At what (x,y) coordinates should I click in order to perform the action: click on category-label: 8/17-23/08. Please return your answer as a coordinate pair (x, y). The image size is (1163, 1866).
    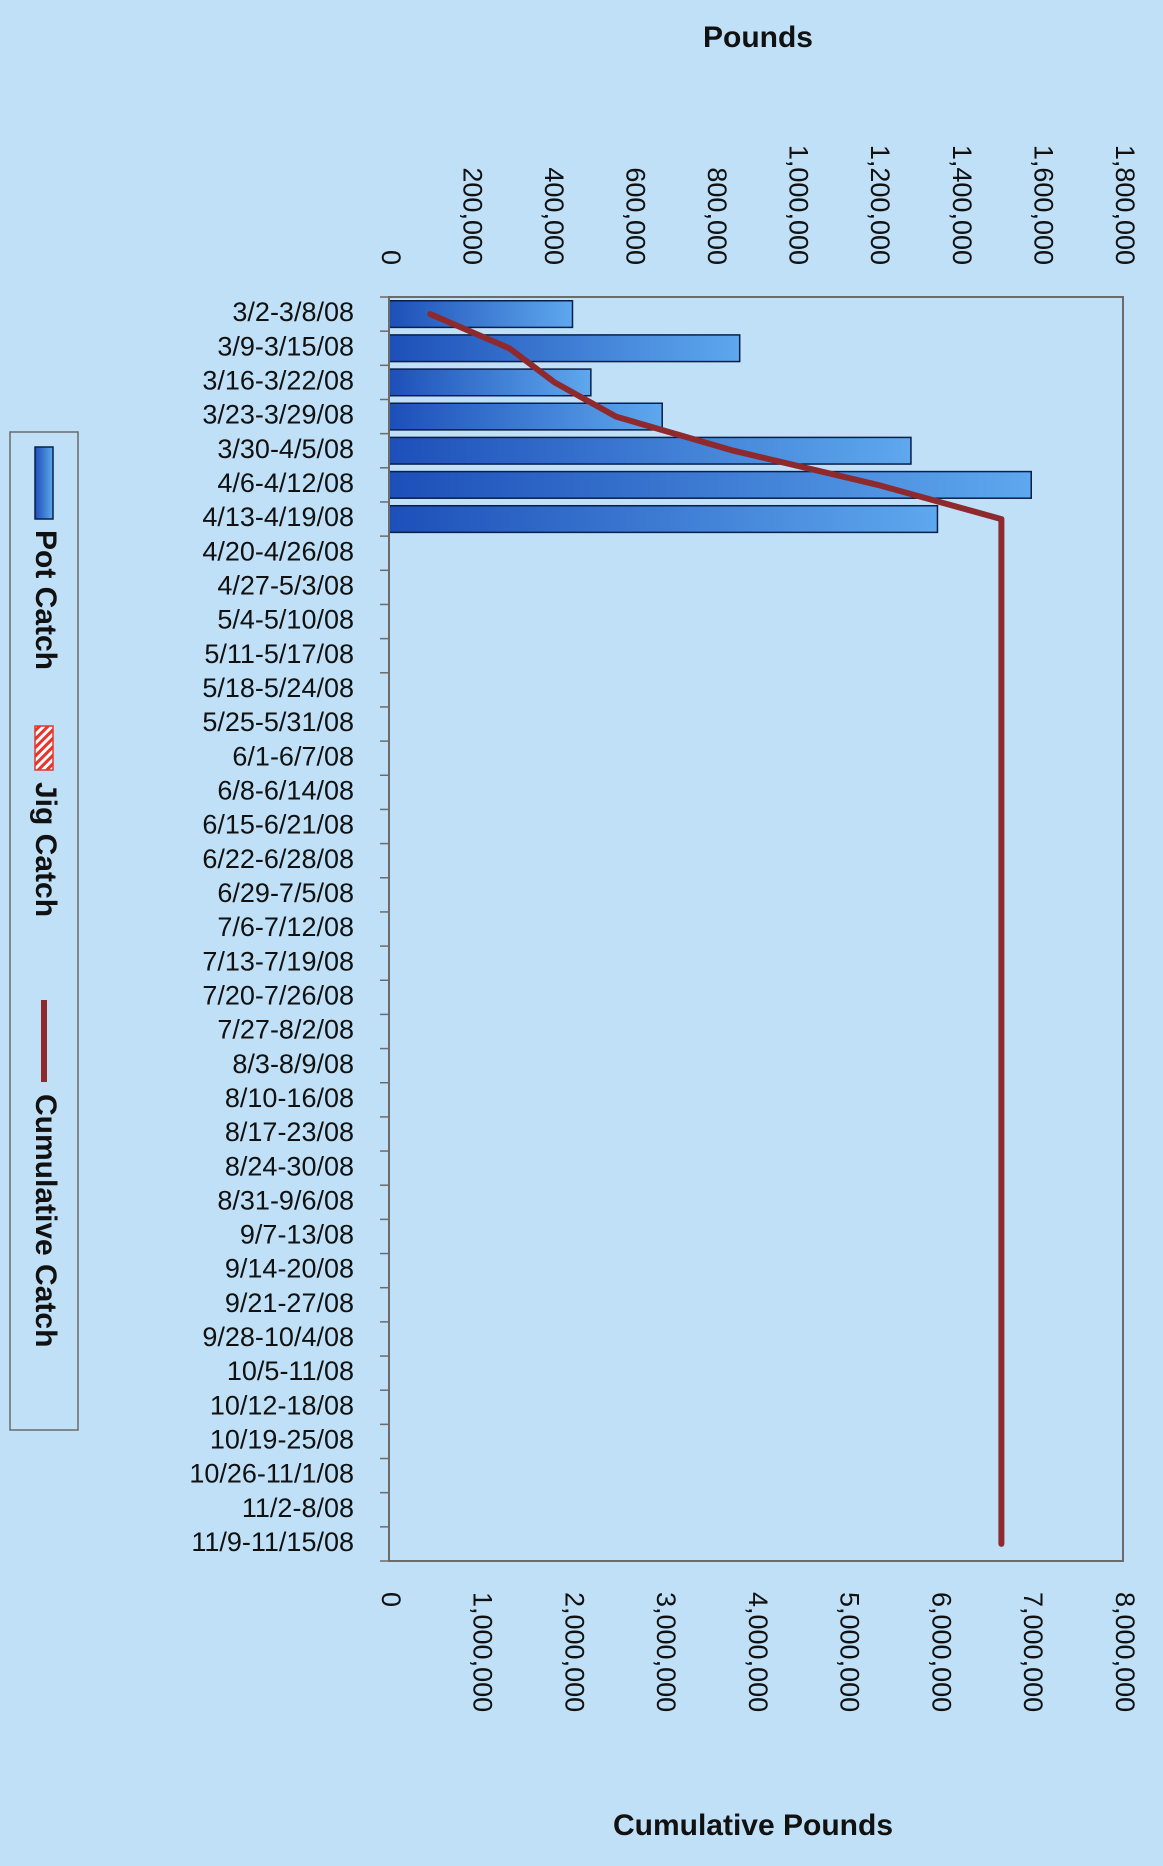
    Looking at the image, I should click on (289, 1132).